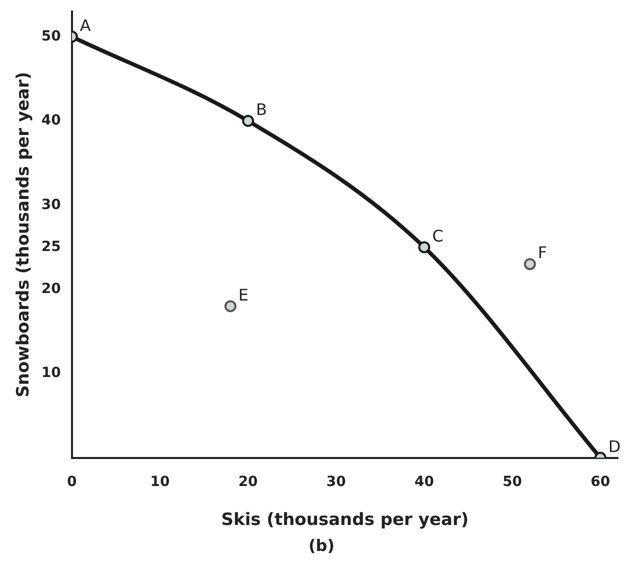  What do you see at coordinates (345, 520) in the screenshot?
I see `x-axis-title: Skis (thousands per year)` at bounding box center [345, 520].